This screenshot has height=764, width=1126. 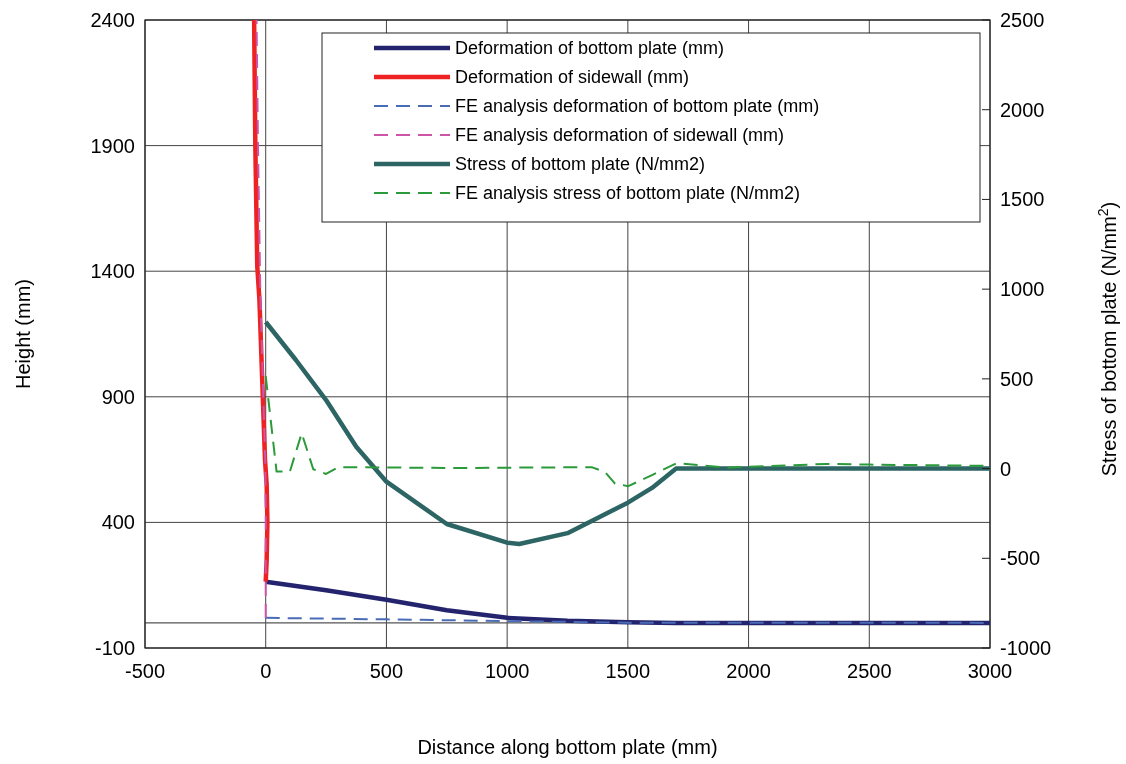 What do you see at coordinates (572, 77) in the screenshot?
I see `legend-label: Deformation of sidewall (mm)` at bounding box center [572, 77].